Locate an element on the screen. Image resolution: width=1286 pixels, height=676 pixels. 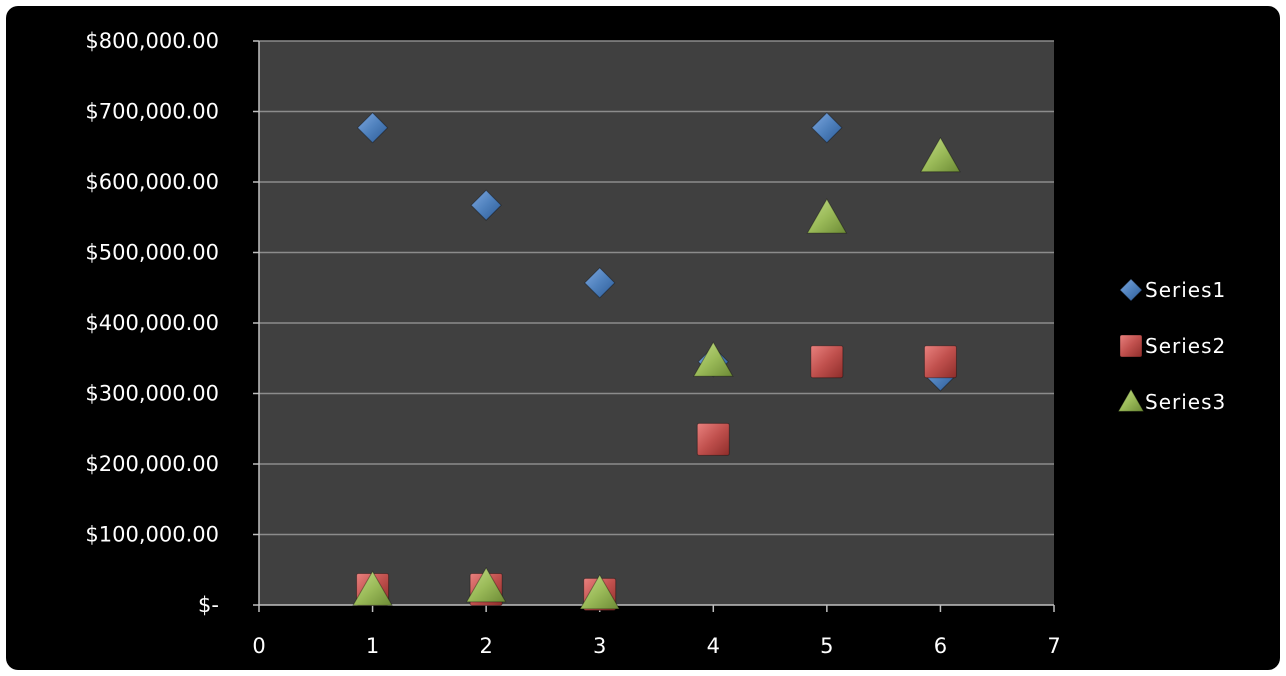
y-tick-label: $800,000.00 is located at coordinates (152, 41).